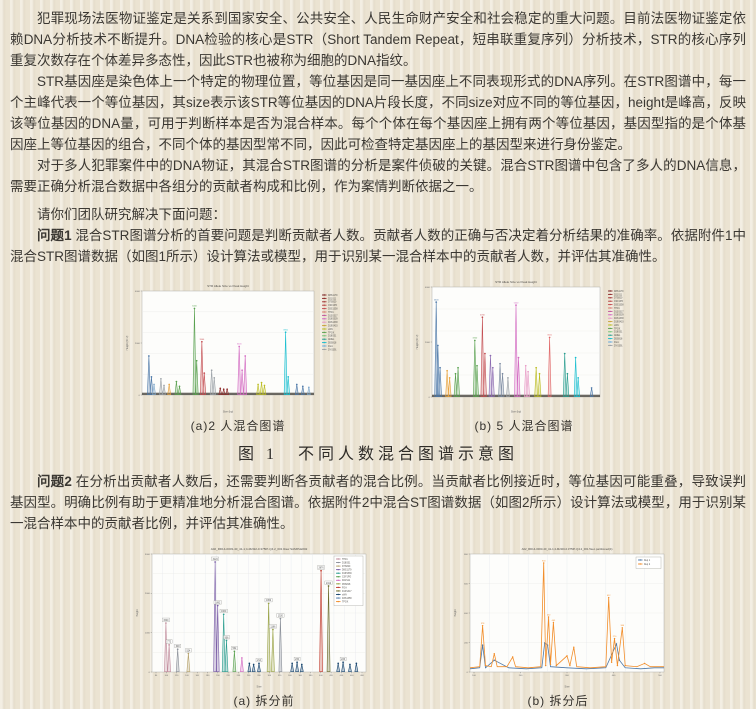  Describe the element at coordinates (333, 320) in the screenshot. I see `svg-text: D16S539` at that location.